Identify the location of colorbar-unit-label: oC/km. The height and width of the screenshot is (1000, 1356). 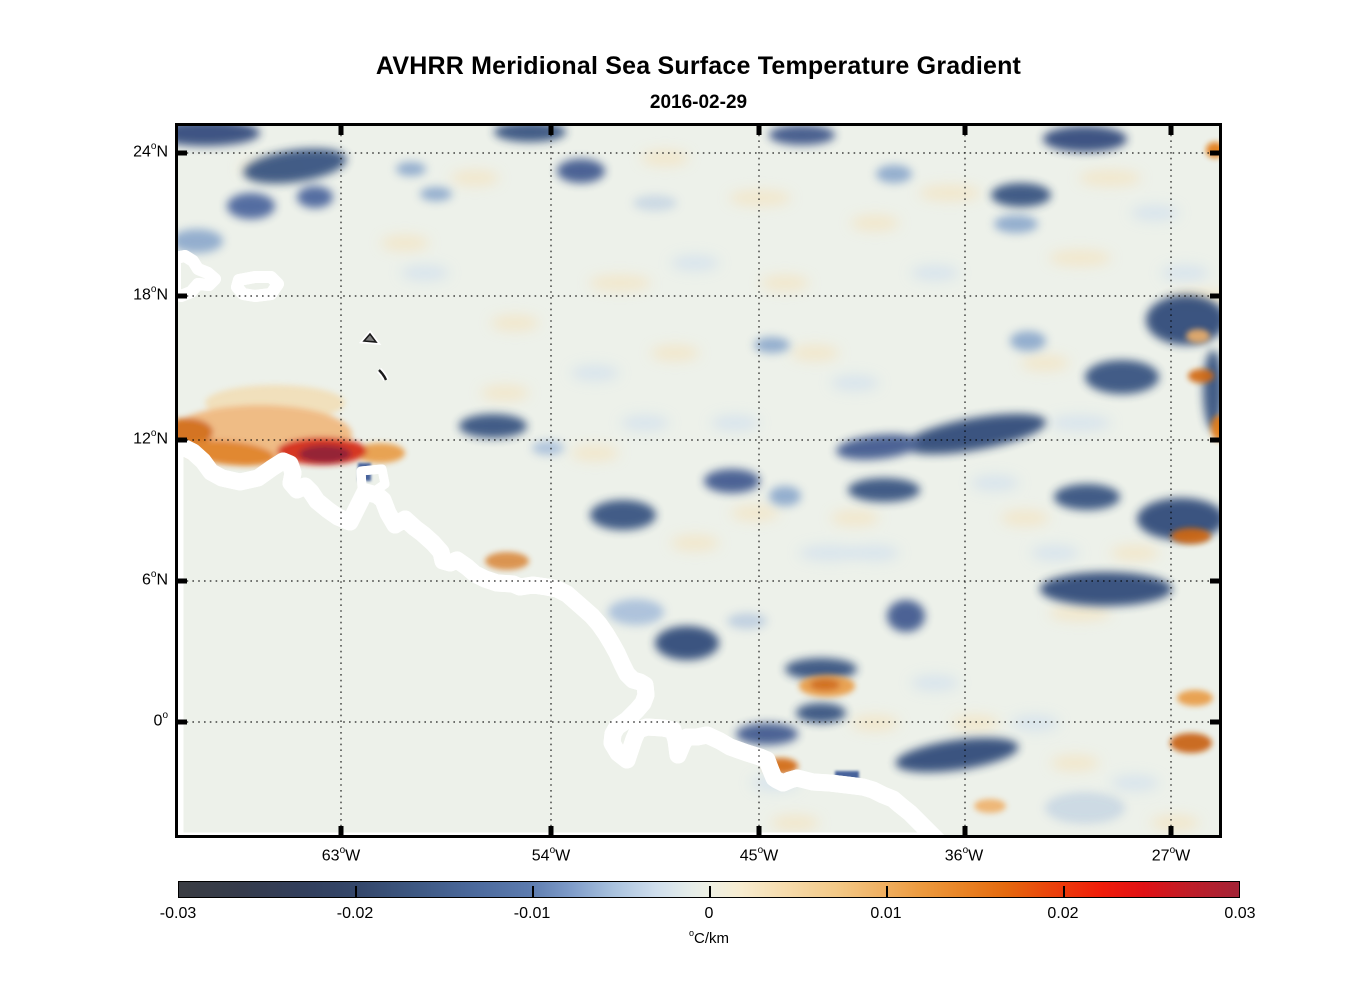
(708, 937).